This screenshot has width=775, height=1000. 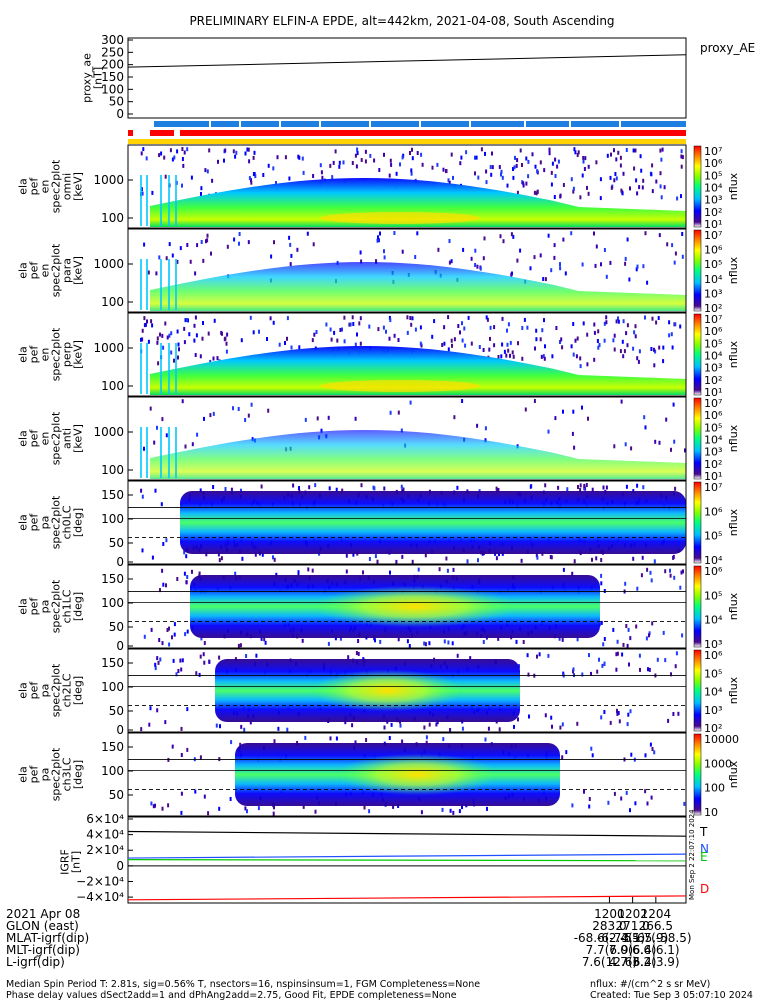 What do you see at coordinates (713, 224) in the screenshot?
I see `colorbar-tick: 10¹` at bounding box center [713, 224].